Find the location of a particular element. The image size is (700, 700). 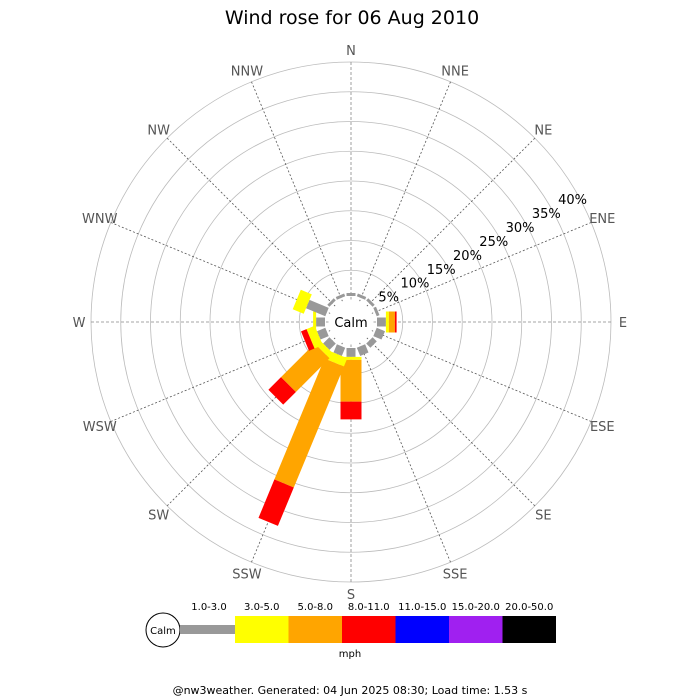

bar-s-1.0-3.0 is located at coordinates (351, 352).